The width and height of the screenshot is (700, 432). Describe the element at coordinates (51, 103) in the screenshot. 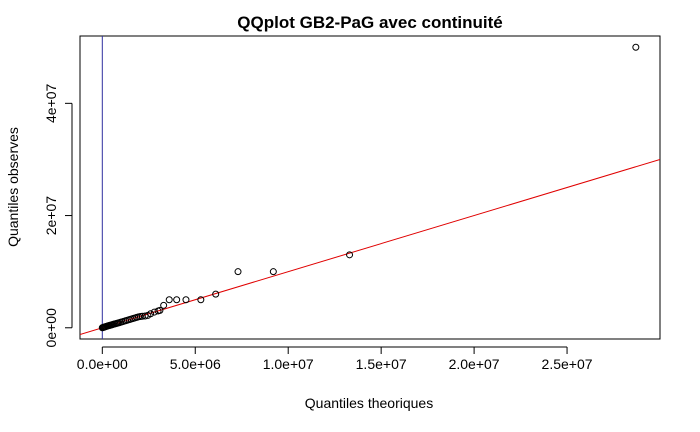

I see `y-tick-label: 4e+07` at that location.